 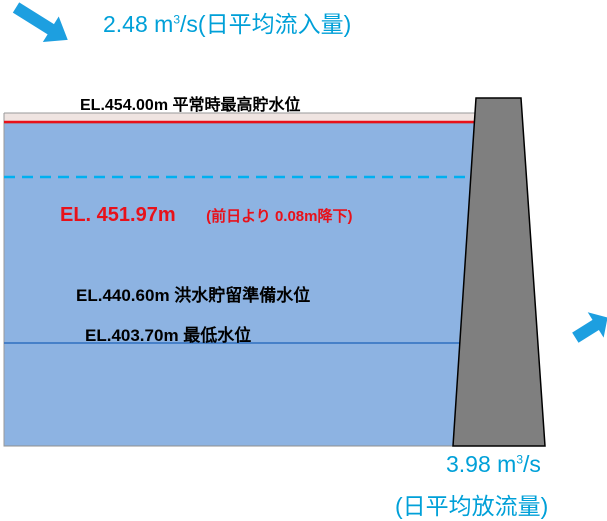 What do you see at coordinates (532, 464) in the screenshot?
I see `outflow-unit-s: /s` at bounding box center [532, 464].